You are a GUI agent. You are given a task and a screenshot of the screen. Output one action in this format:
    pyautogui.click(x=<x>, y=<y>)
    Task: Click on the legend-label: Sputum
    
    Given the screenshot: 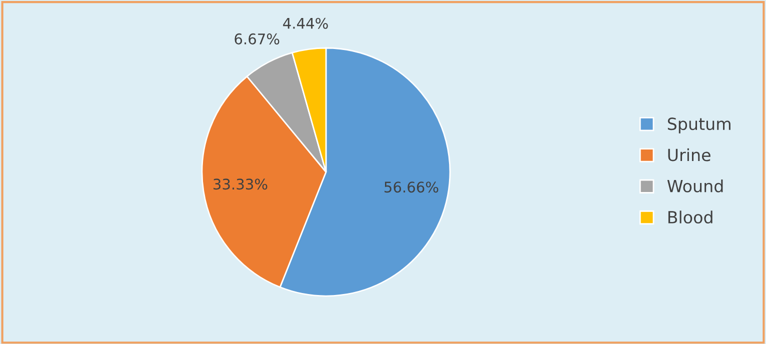 What is the action you would take?
    pyautogui.click(x=699, y=126)
    